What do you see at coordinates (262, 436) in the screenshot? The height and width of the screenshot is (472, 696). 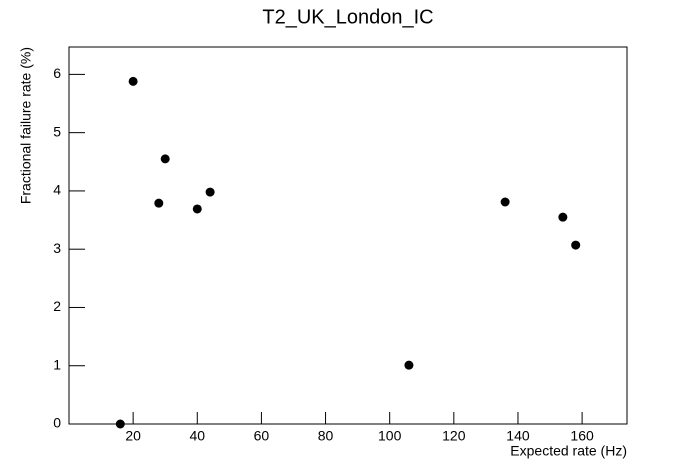 I see `x-tick-label: 60` at bounding box center [262, 436].